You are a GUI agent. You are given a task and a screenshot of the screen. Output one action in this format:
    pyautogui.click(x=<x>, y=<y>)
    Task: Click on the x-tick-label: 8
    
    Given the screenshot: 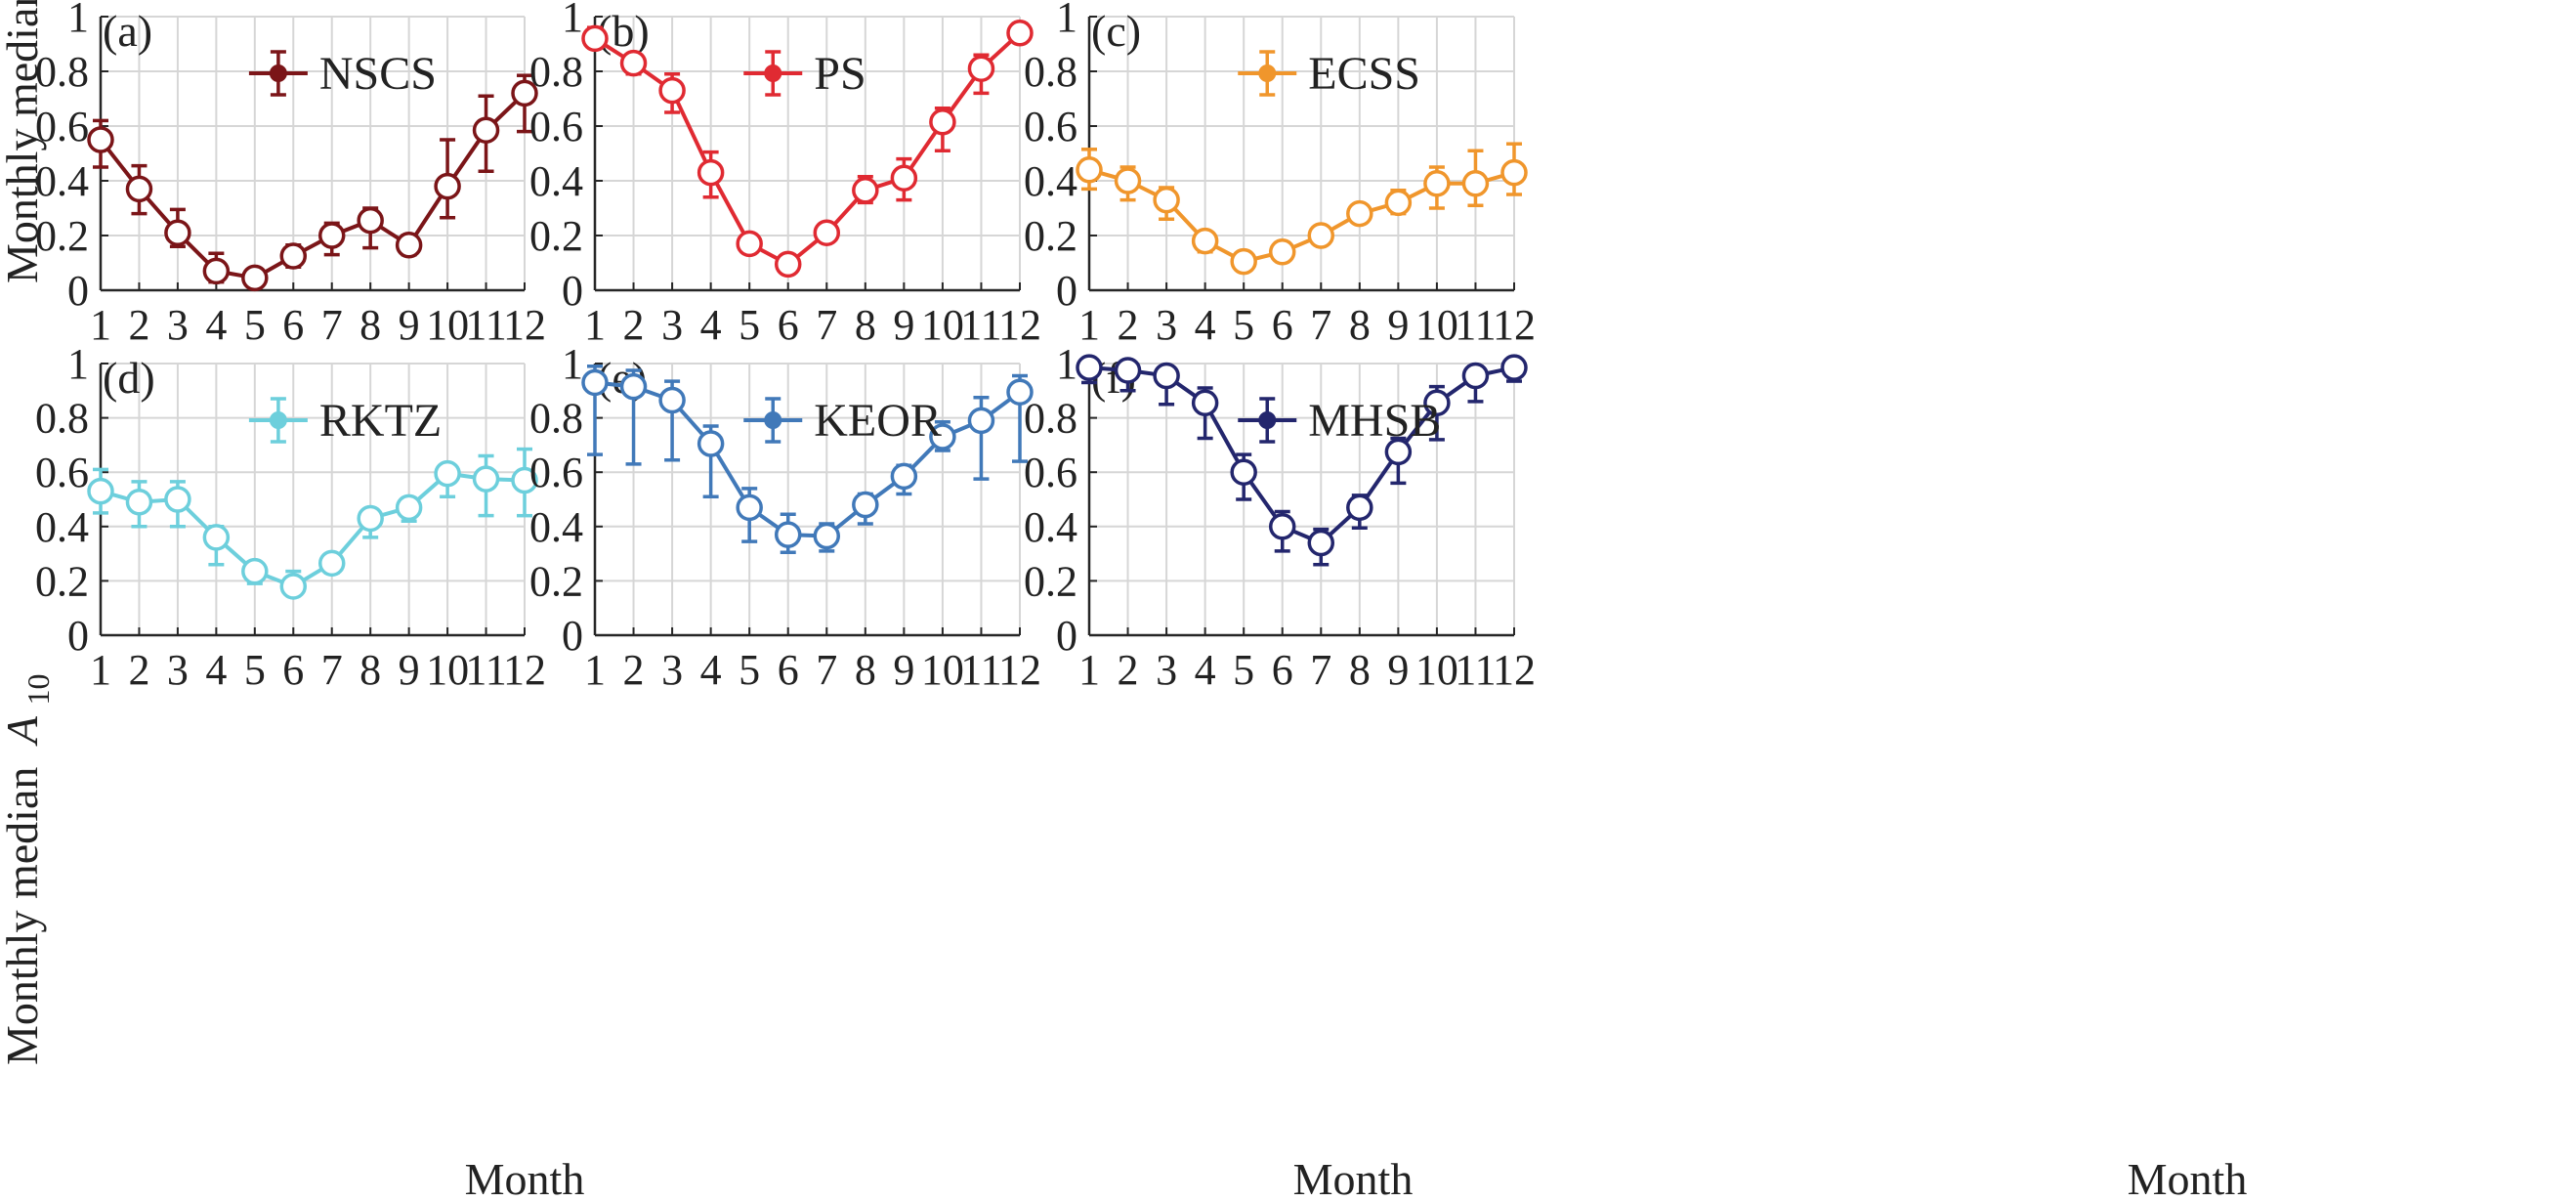 What is the action you would take?
    pyautogui.click(x=1360, y=325)
    